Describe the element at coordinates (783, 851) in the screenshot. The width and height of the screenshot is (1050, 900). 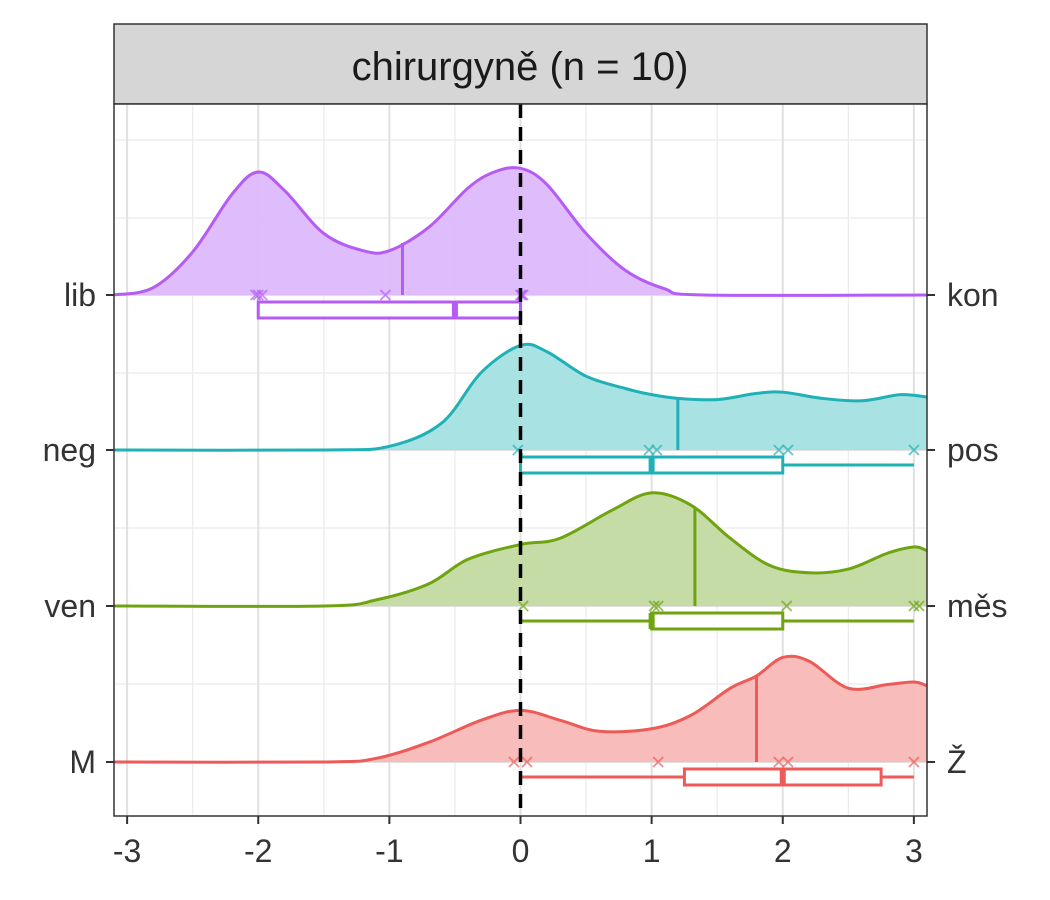
I see `x-tick-label: 2` at that location.